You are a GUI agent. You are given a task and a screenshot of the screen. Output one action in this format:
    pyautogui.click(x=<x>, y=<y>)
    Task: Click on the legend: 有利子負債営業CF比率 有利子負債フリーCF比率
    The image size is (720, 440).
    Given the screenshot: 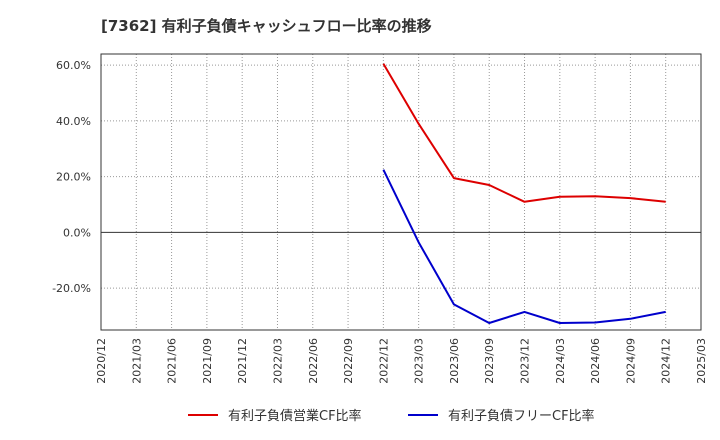 What is the action you would take?
    pyautogui.click(x=391, y=416)
    